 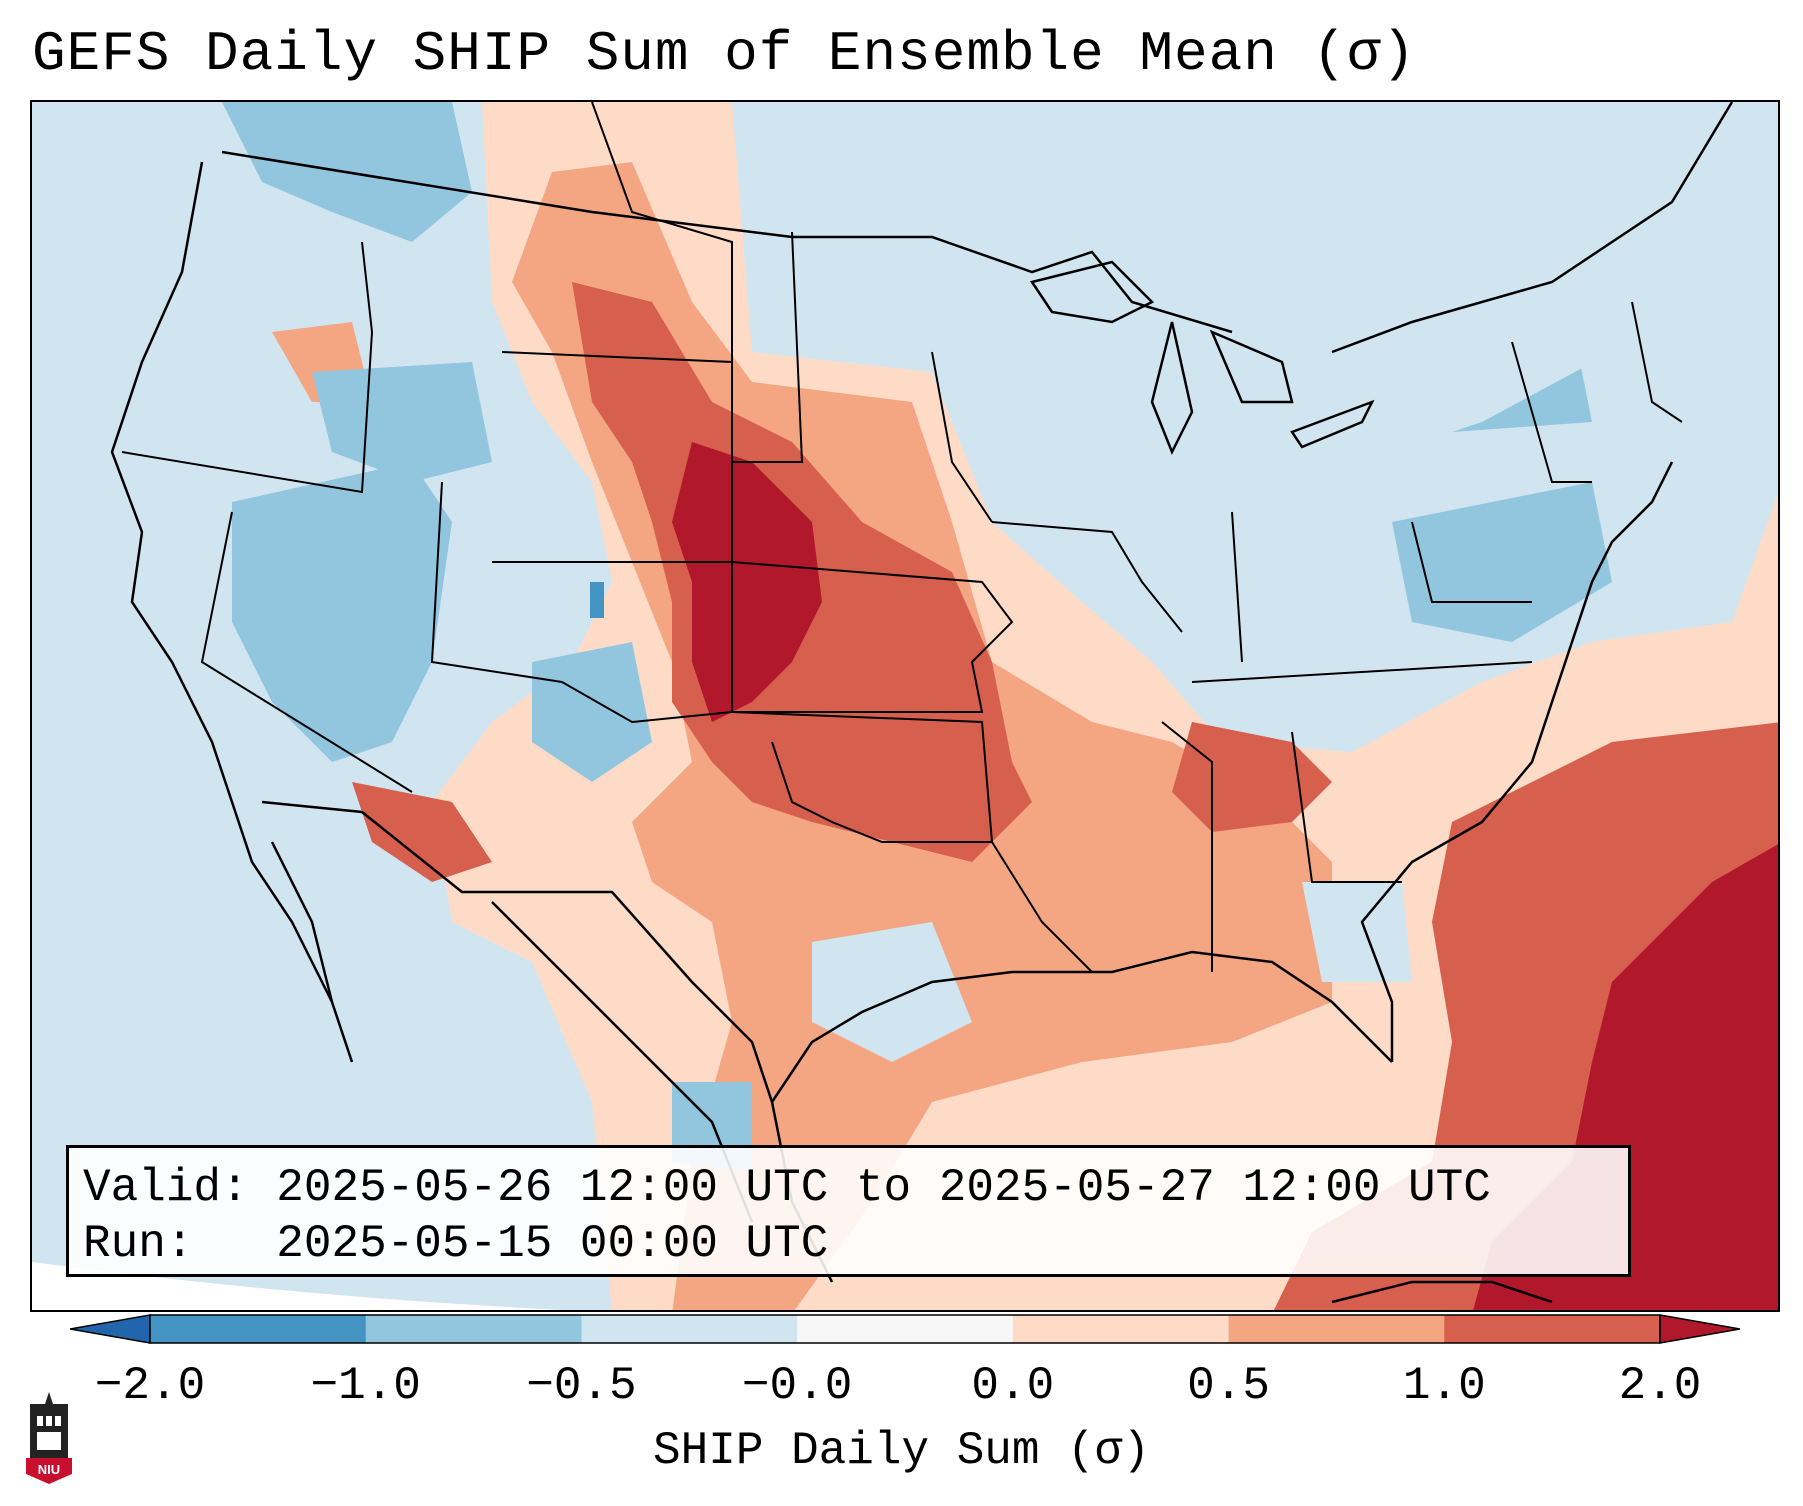 What do you see at coordinates (1362, 672) in the screenshot?
I see `state-line-tn-nc` at bounding box center [1362, 672].